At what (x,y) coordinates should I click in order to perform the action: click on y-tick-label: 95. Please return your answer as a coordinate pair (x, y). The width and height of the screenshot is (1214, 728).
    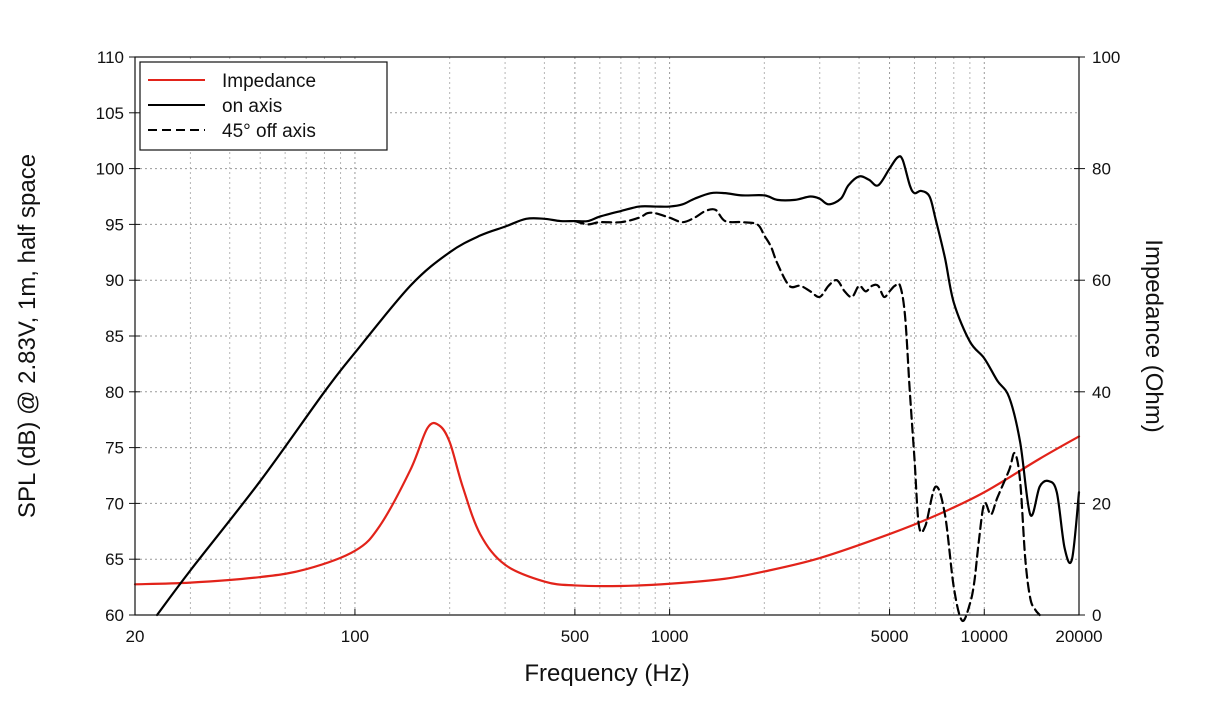
    Looking at the image, I should click on (114, 224).